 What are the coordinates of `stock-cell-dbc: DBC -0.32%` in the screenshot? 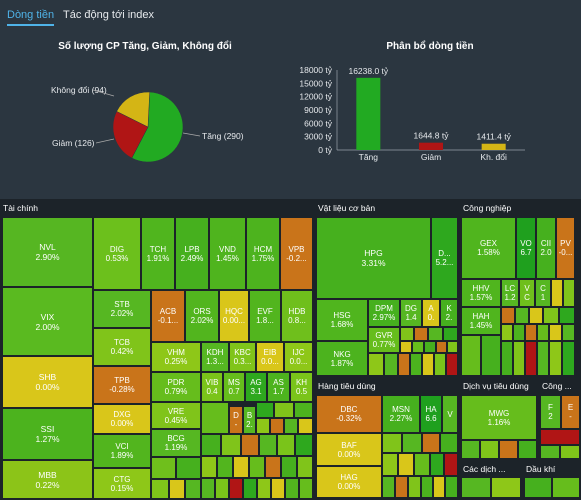 It's located at (349, 414).